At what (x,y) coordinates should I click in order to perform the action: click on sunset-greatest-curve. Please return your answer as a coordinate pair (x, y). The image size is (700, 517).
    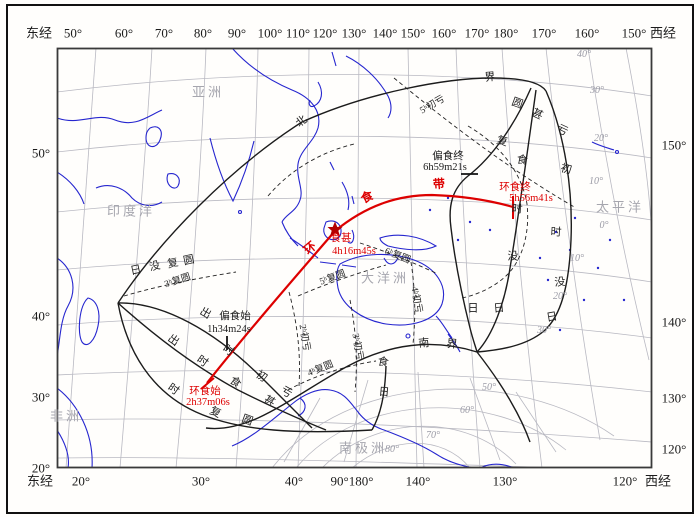
    Looking at the image, I should click on (506, 221).